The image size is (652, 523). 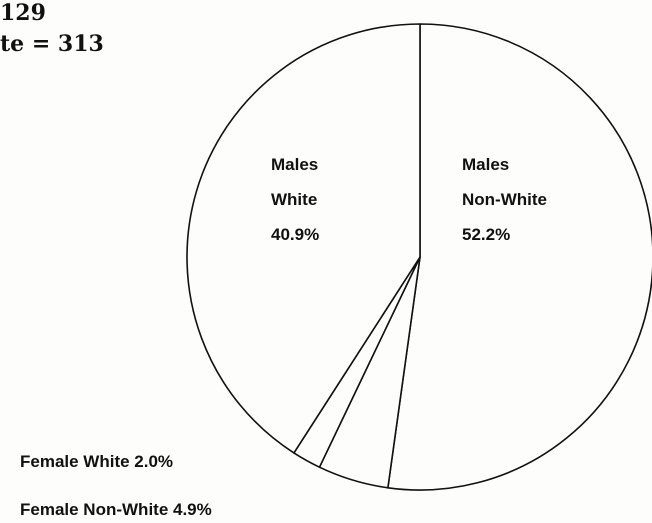 I want to click on slice-label-female-white: Female White 2.0%, so click(x=96, y=461).